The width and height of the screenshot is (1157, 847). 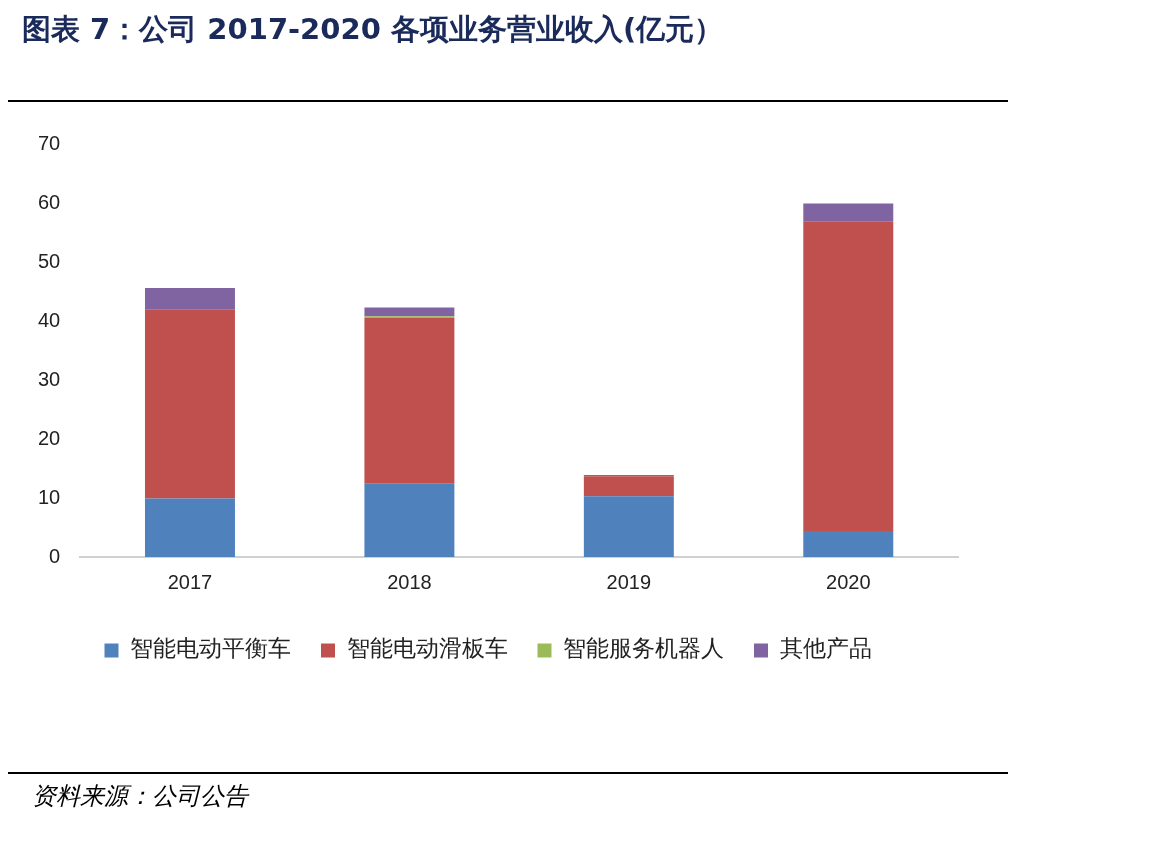 I want to click on x-tick-label: 2019, so click(x=629, y=581).